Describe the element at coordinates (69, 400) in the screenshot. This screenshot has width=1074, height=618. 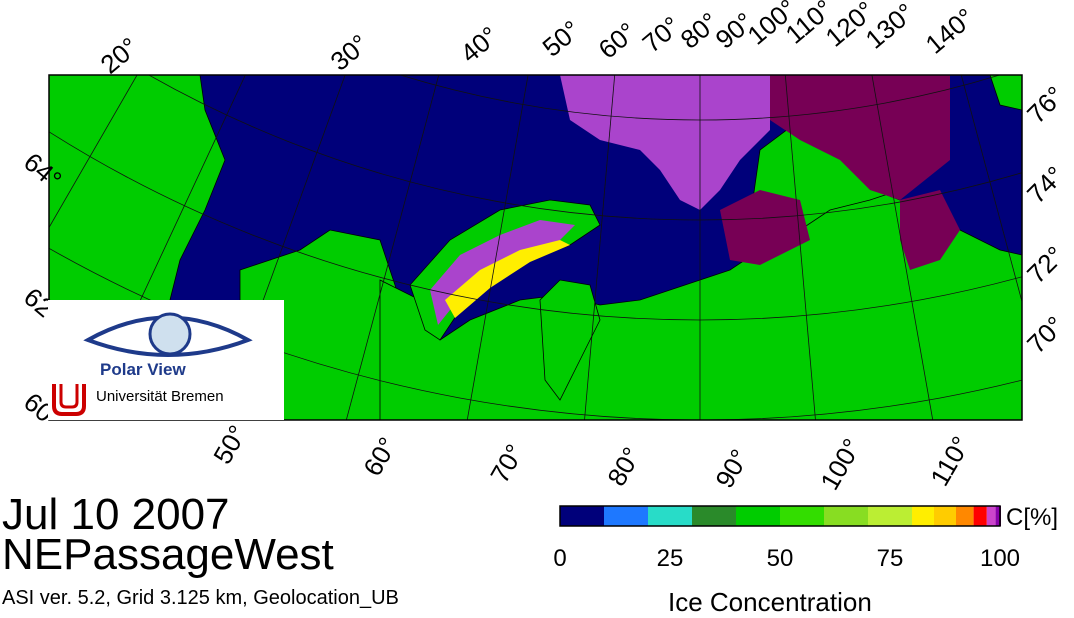
I see `universitaet-bremen-emblem-icon` at that location.